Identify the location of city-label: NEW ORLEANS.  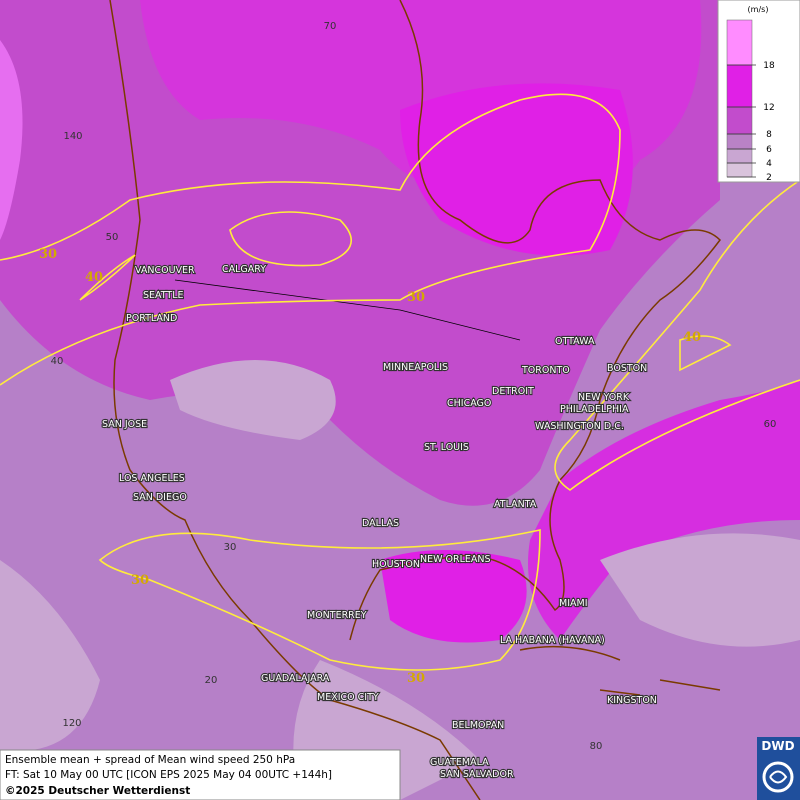
(455, 559).